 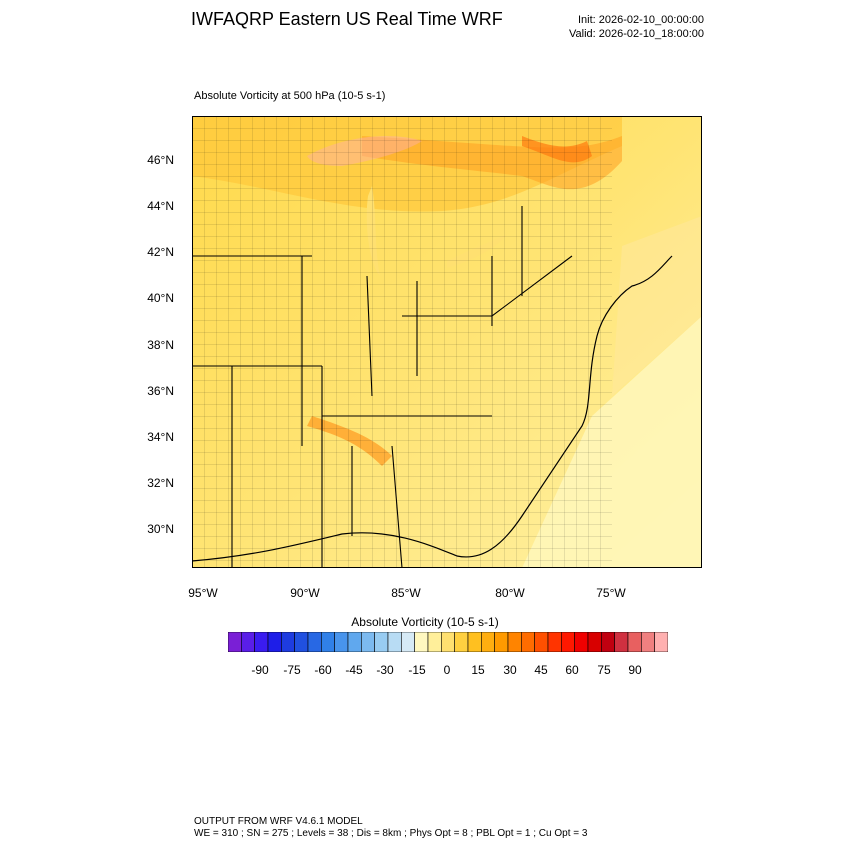 What do you see at coordinates (160, 298) in the screenshot?
I see `lat-label-40: 40°N` at bounding box center [160, 298].